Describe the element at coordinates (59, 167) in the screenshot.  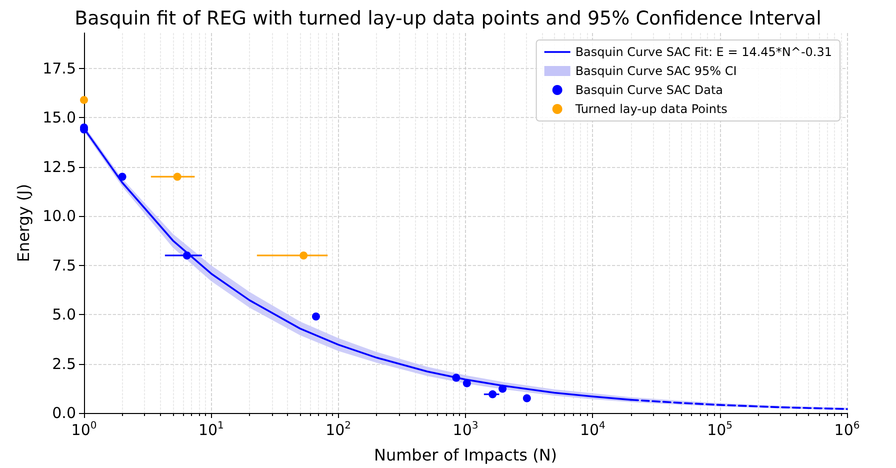
I see `y-tick-label: 12.5` at that location.